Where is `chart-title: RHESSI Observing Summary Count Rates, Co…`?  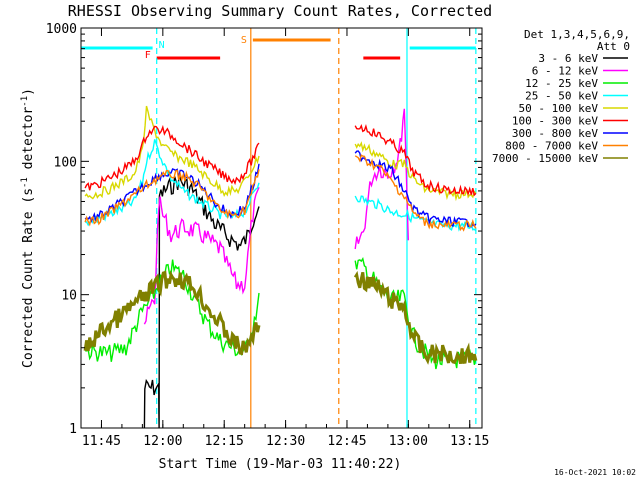 chart-title: RHESSI Observing Summary Count Rates, Co… is located at coordinates (280, 11).